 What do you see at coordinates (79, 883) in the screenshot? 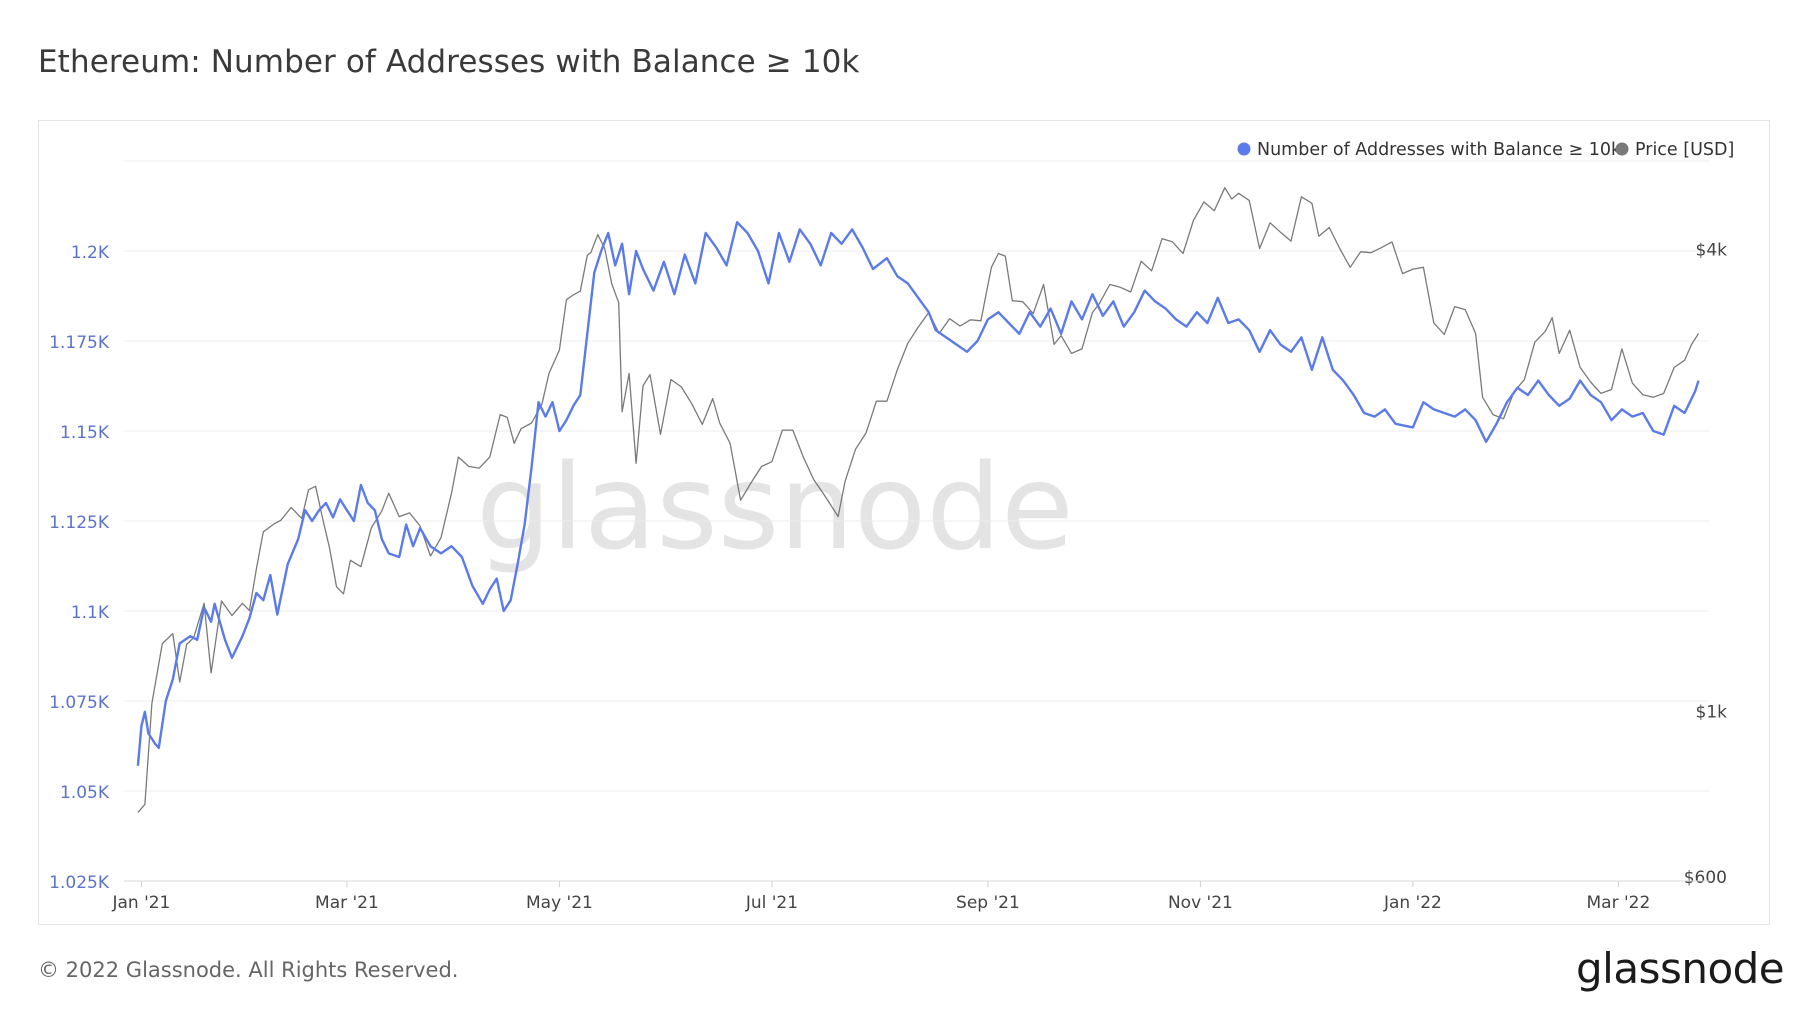
I see `left-tick-label: 1.025K` at bounding box center [79, 883].